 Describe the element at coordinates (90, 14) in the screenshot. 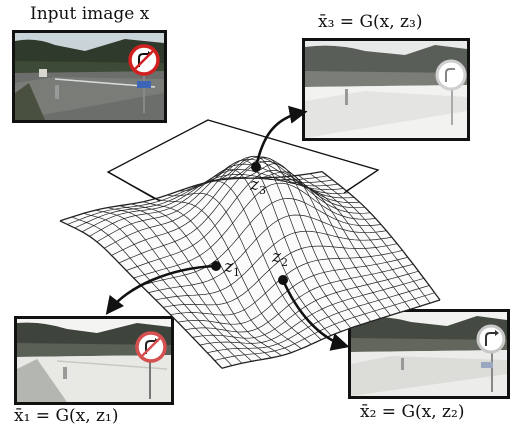

I see `input-image-caption: Input image x` at that location.